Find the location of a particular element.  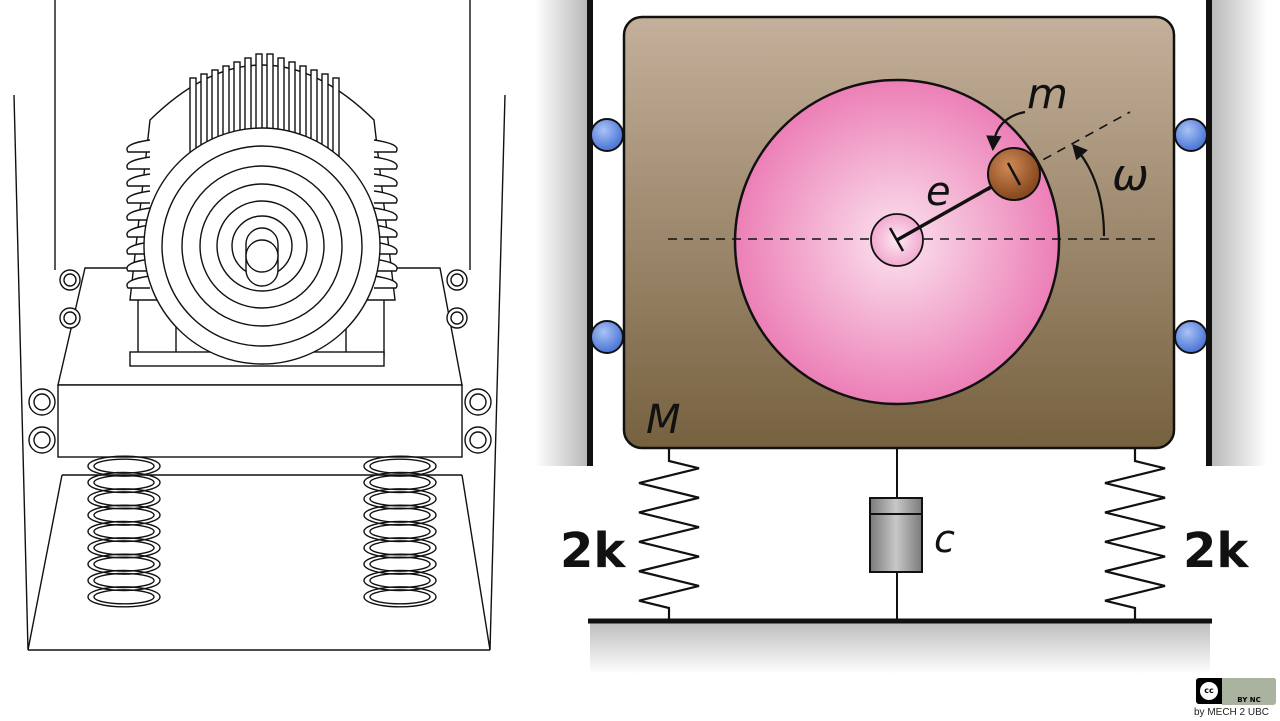

roller-left-bottom is located at coordinates (607, 337).